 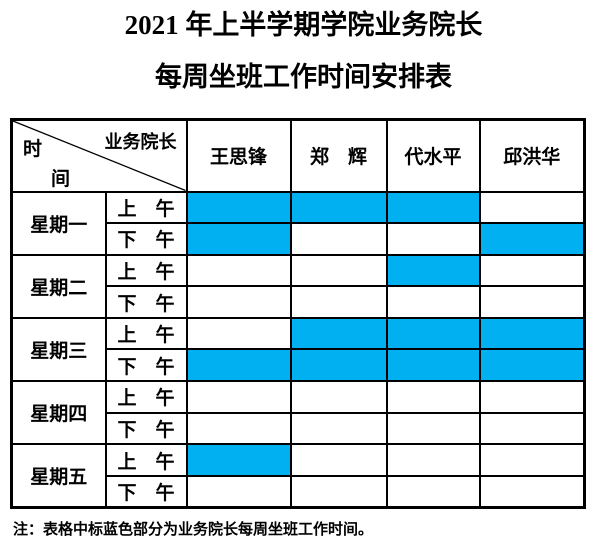 I want to click on diagonal-divider-line, so click(x=99, y=156).